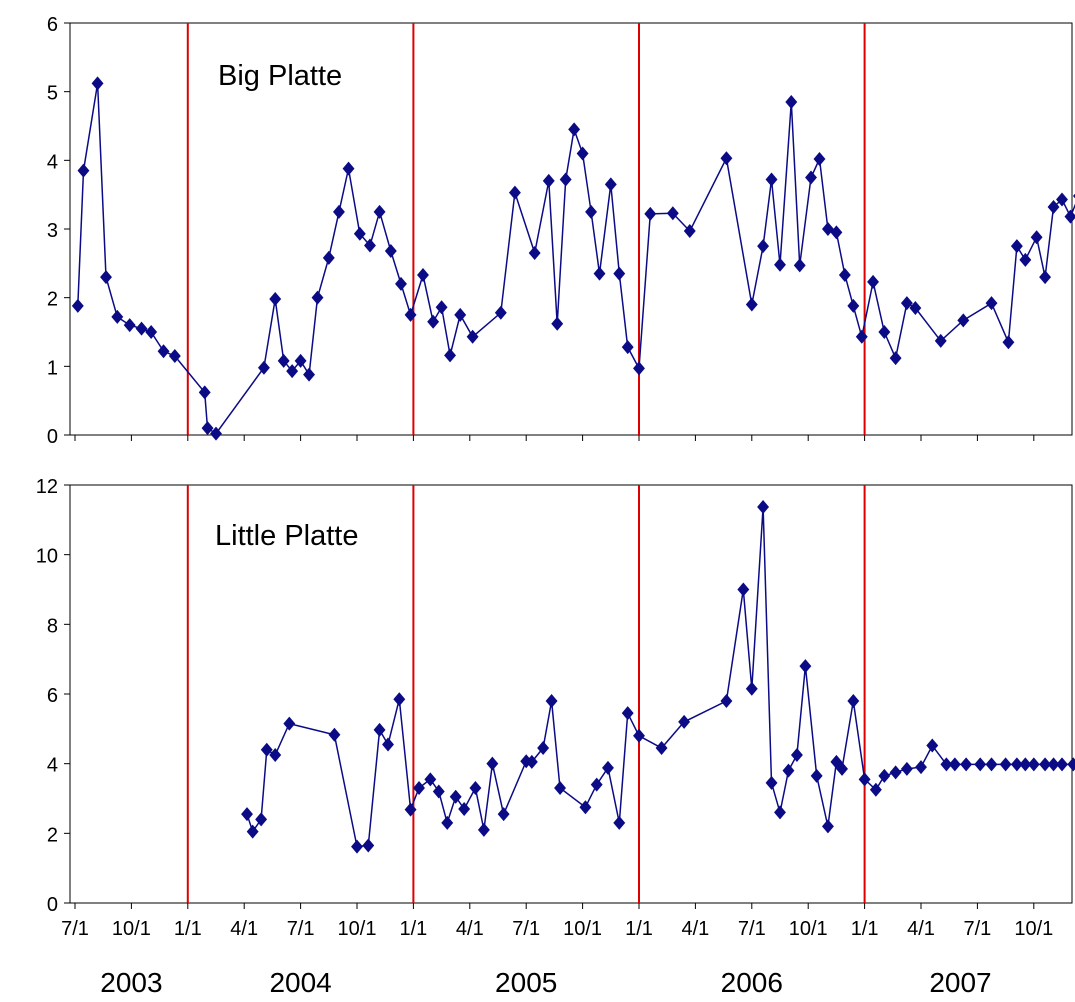  I want to click on x-tick-label: 1/1, so click(413, 929).